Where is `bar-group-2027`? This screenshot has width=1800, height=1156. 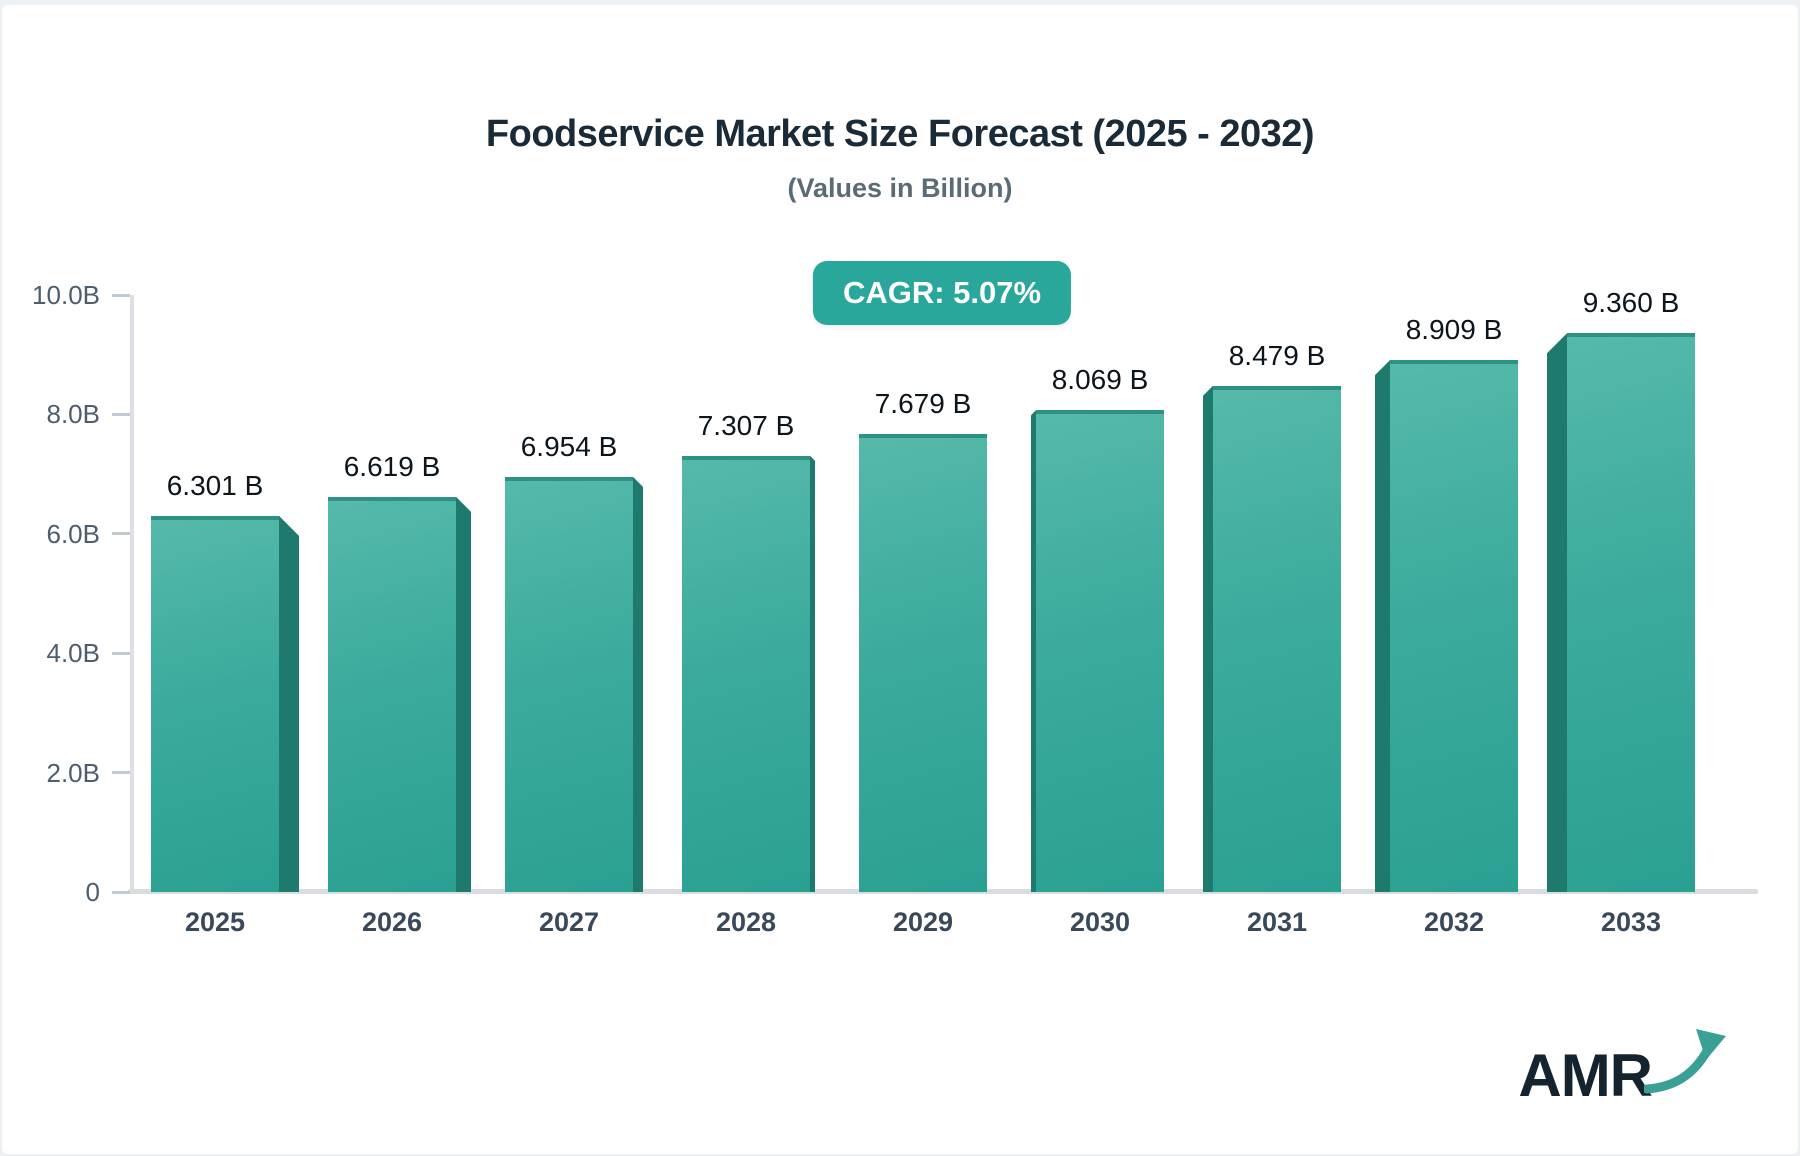
bar-group-2027 is located at coordinates (574, 684).